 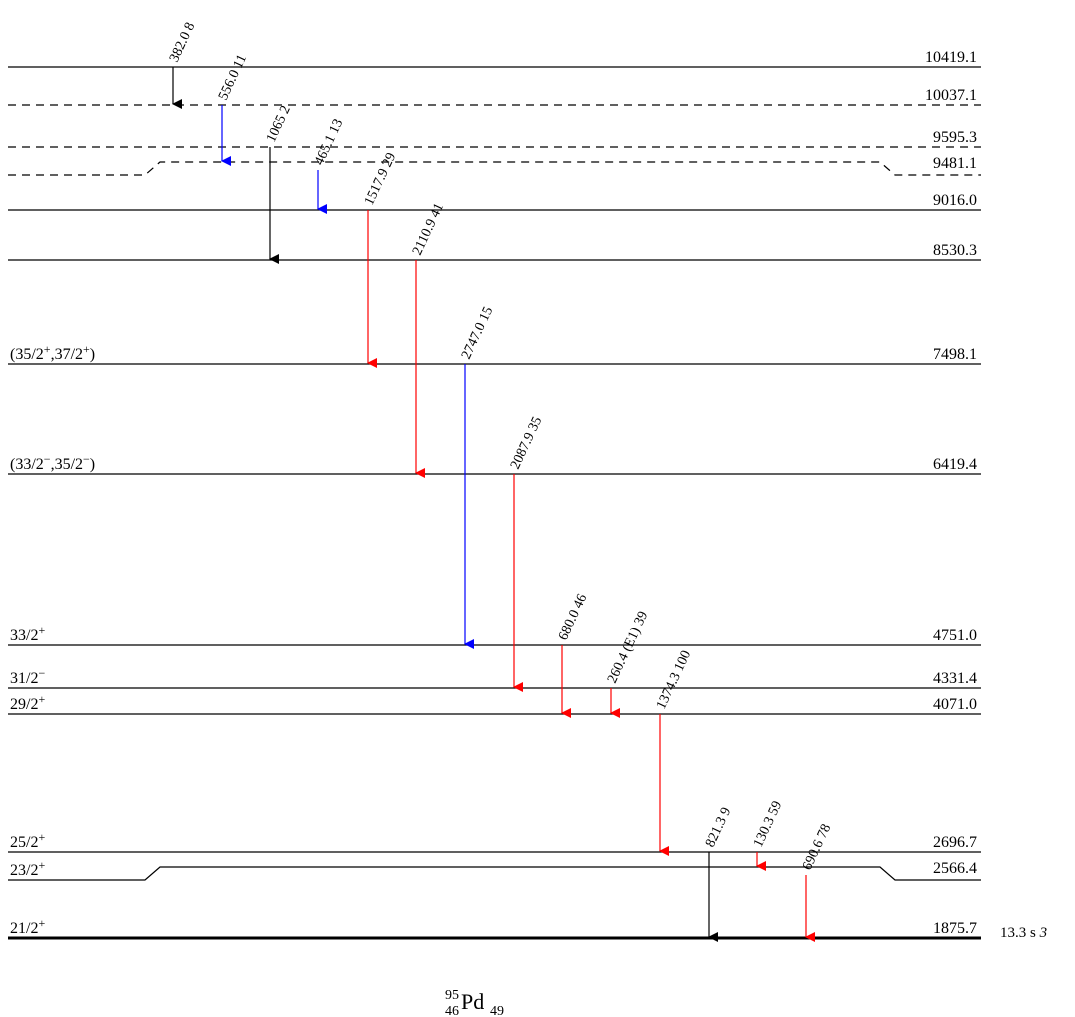 I want to click on level-energy: 4331.4, so click(x=955, y=678).